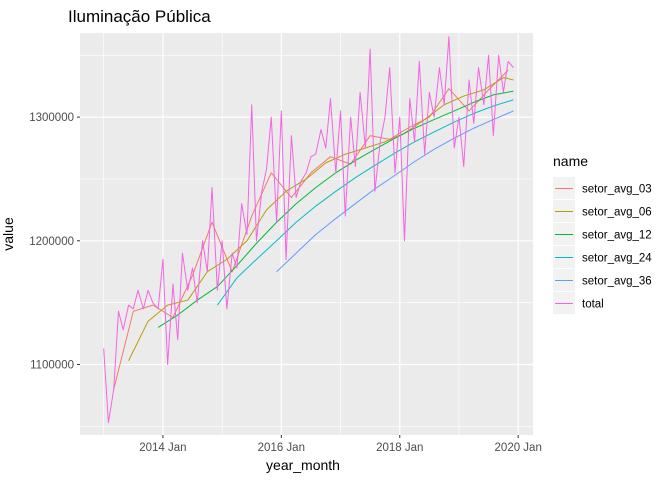 Image resolution: width=672 pixels, height=480 pixels. What do you see at coordinates (570, 161) in the screenshot?
I see `legend-title: name` at bounding box center [570, 161].